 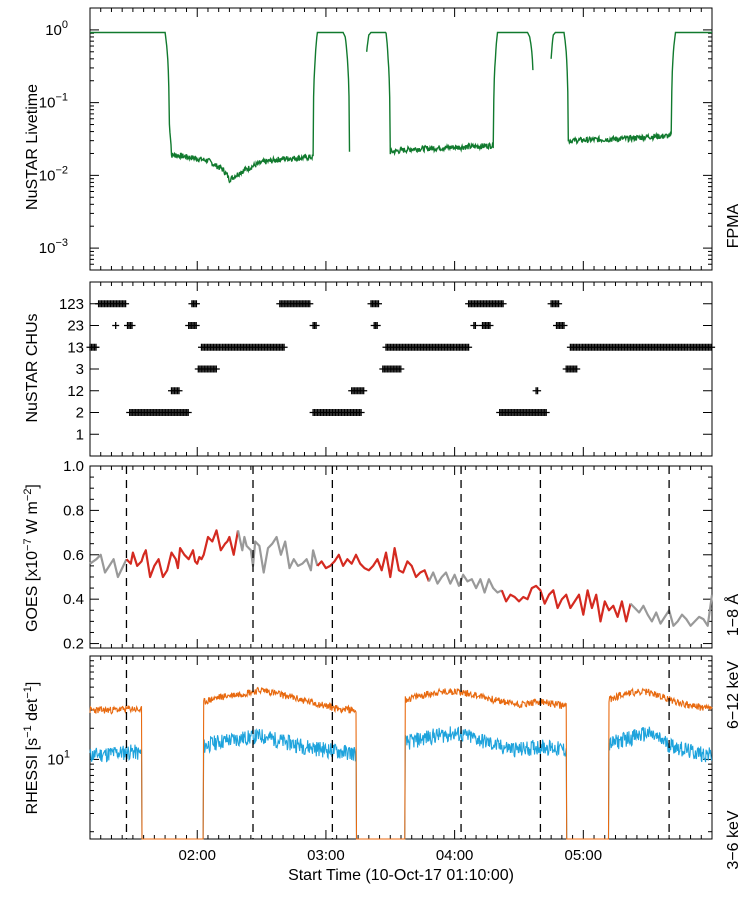 I want to click on livetime-ylabel: NuSTAR Livetime, so click(x=32, y=147).